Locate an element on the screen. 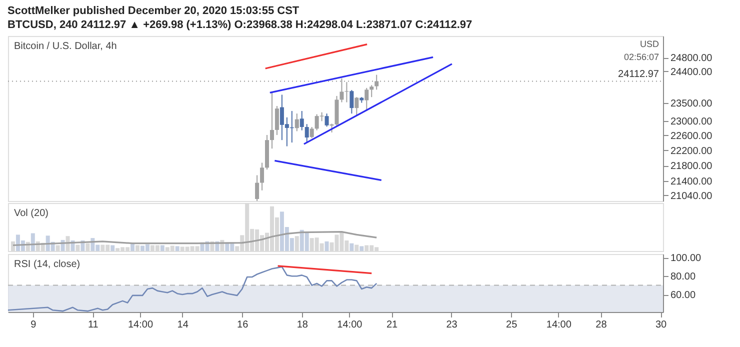 Image resolution: width=740 pixels, height=347 pixels. x-tick-label: 18 is located at coordinates (302, 325).